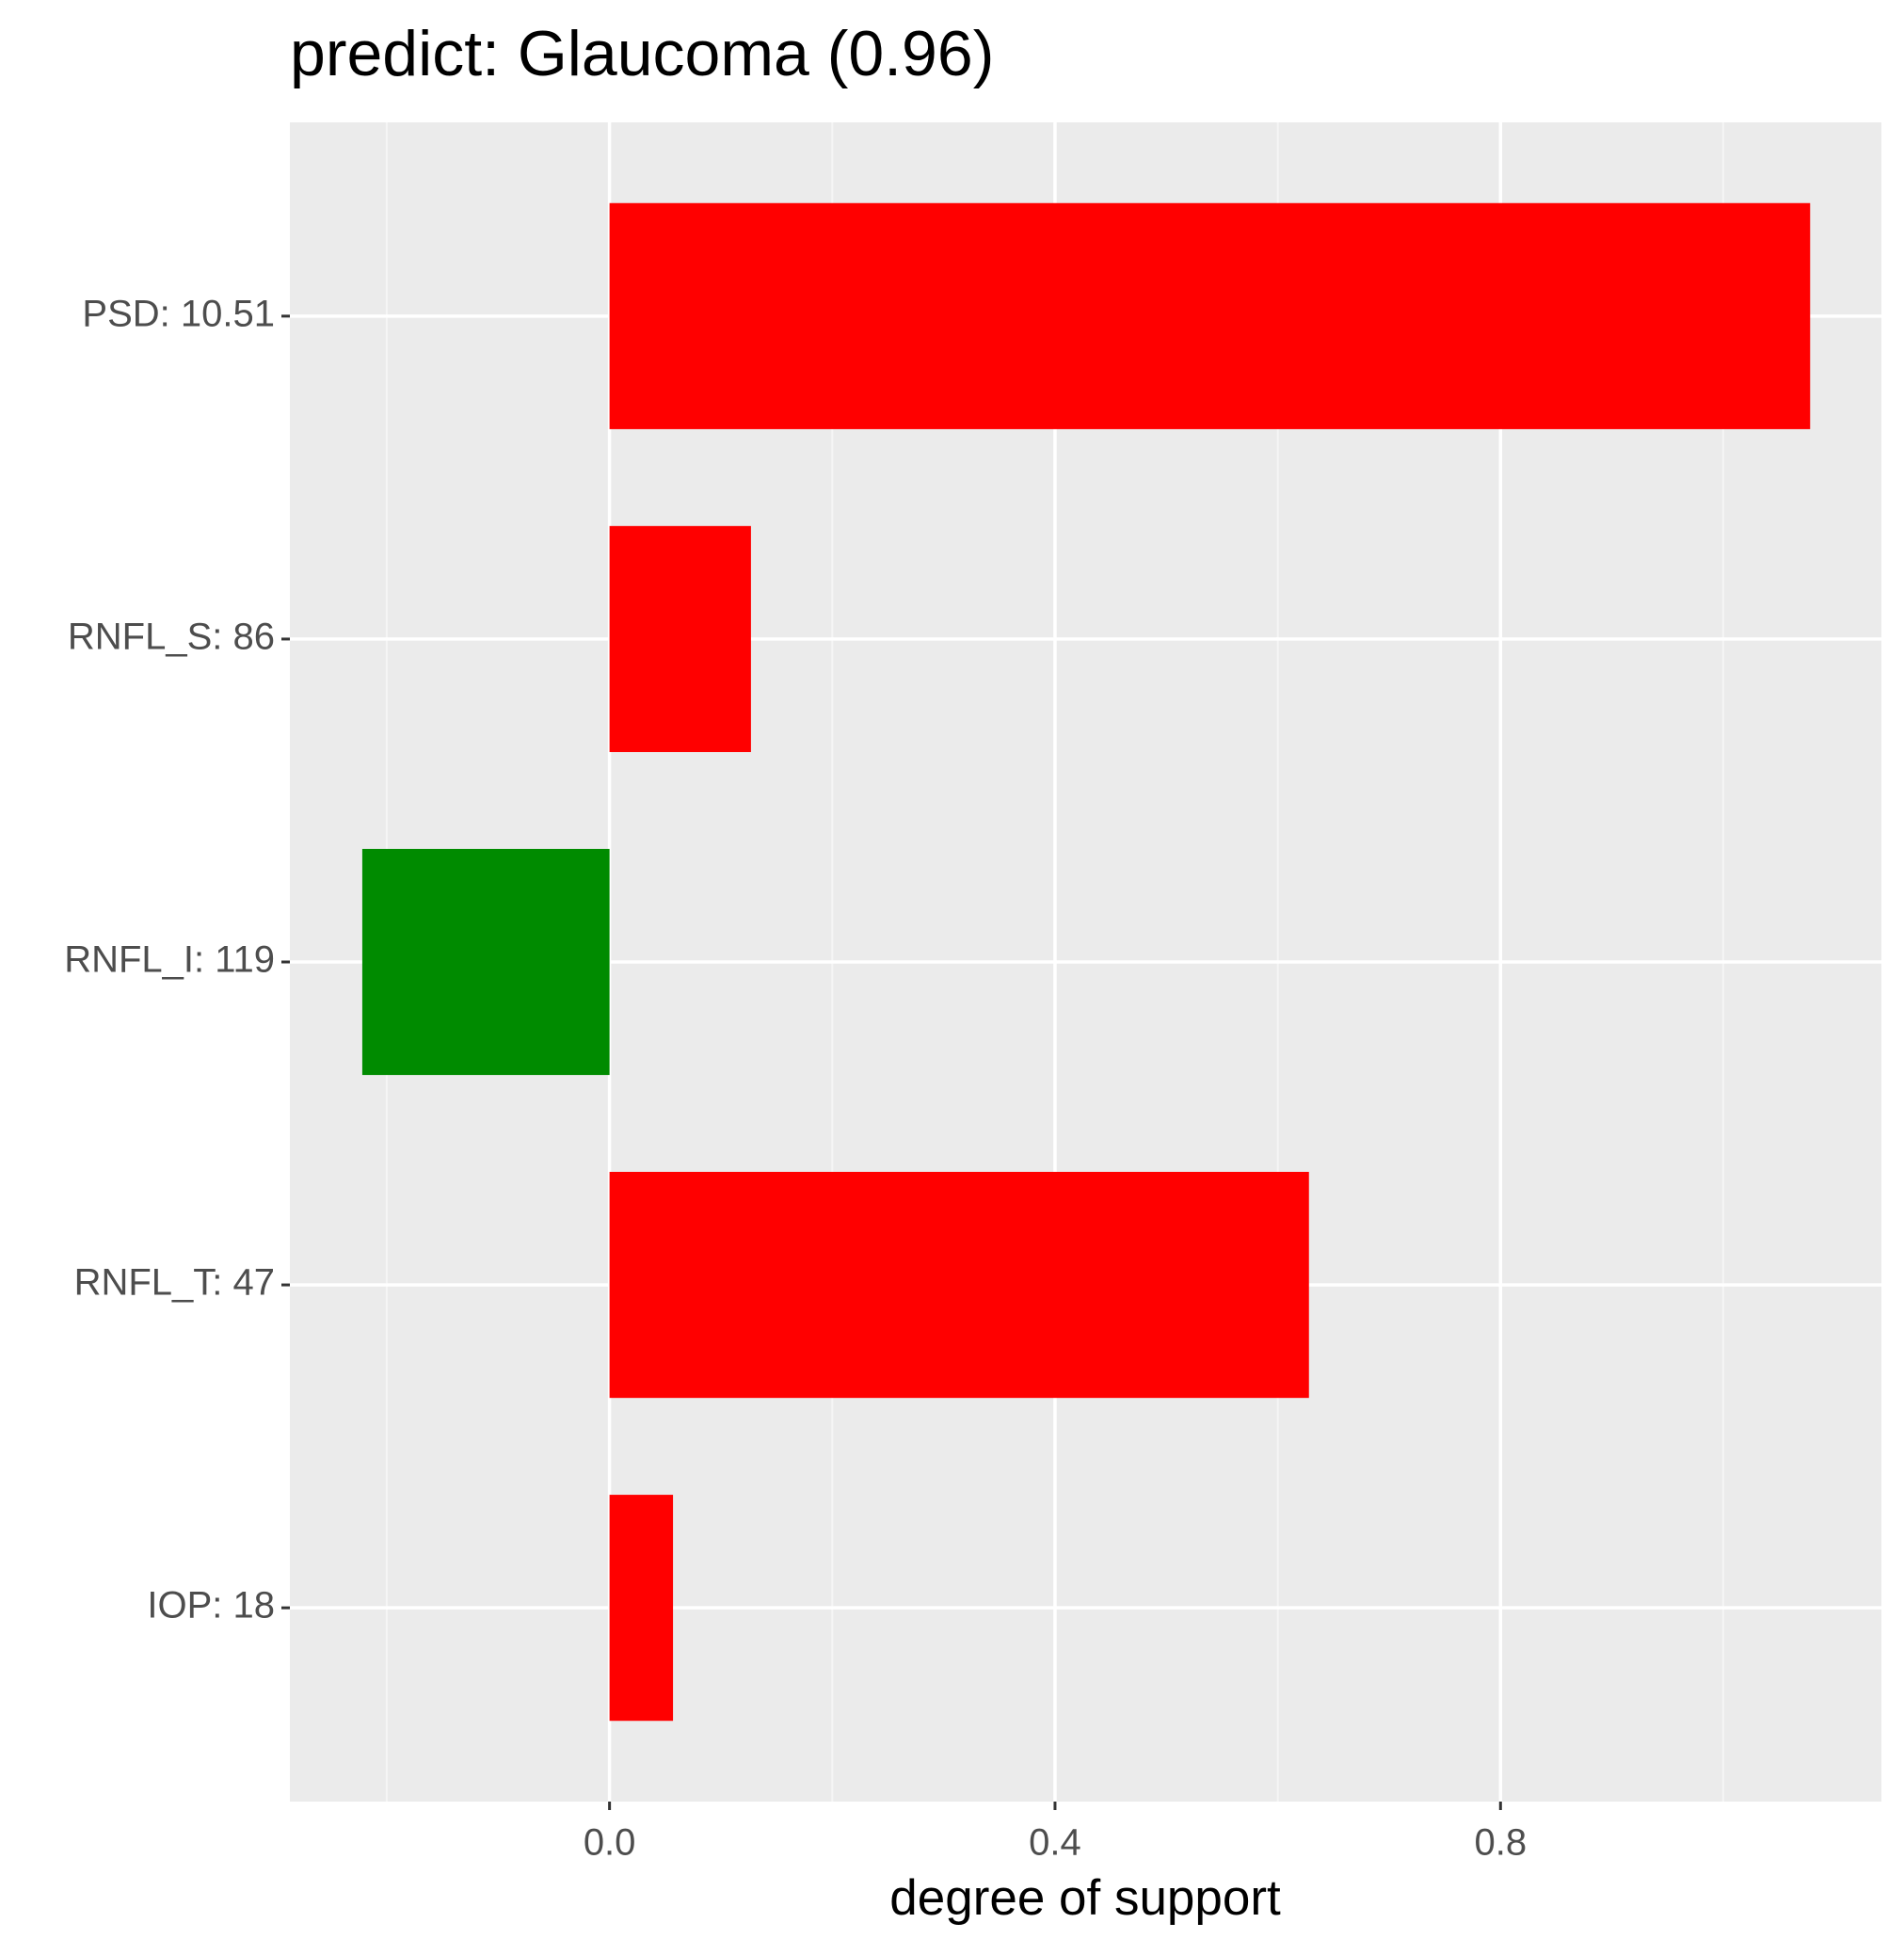  I want to click on x-tick-label: 0.8, so click(1500, 1843).